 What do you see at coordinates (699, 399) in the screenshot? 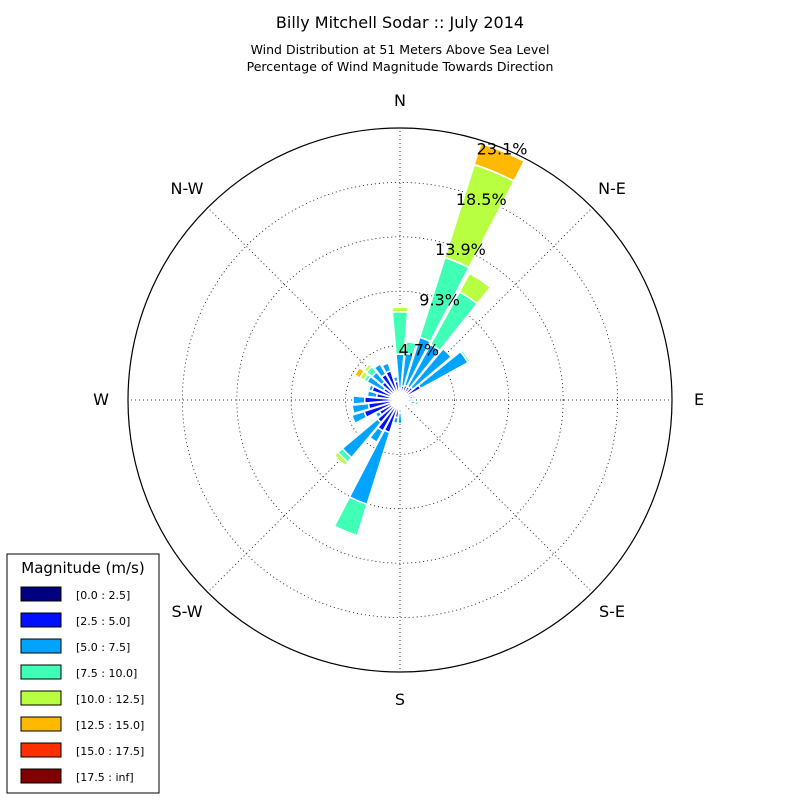
I see `direction-label-e: E` at bounding box center [699, 399].